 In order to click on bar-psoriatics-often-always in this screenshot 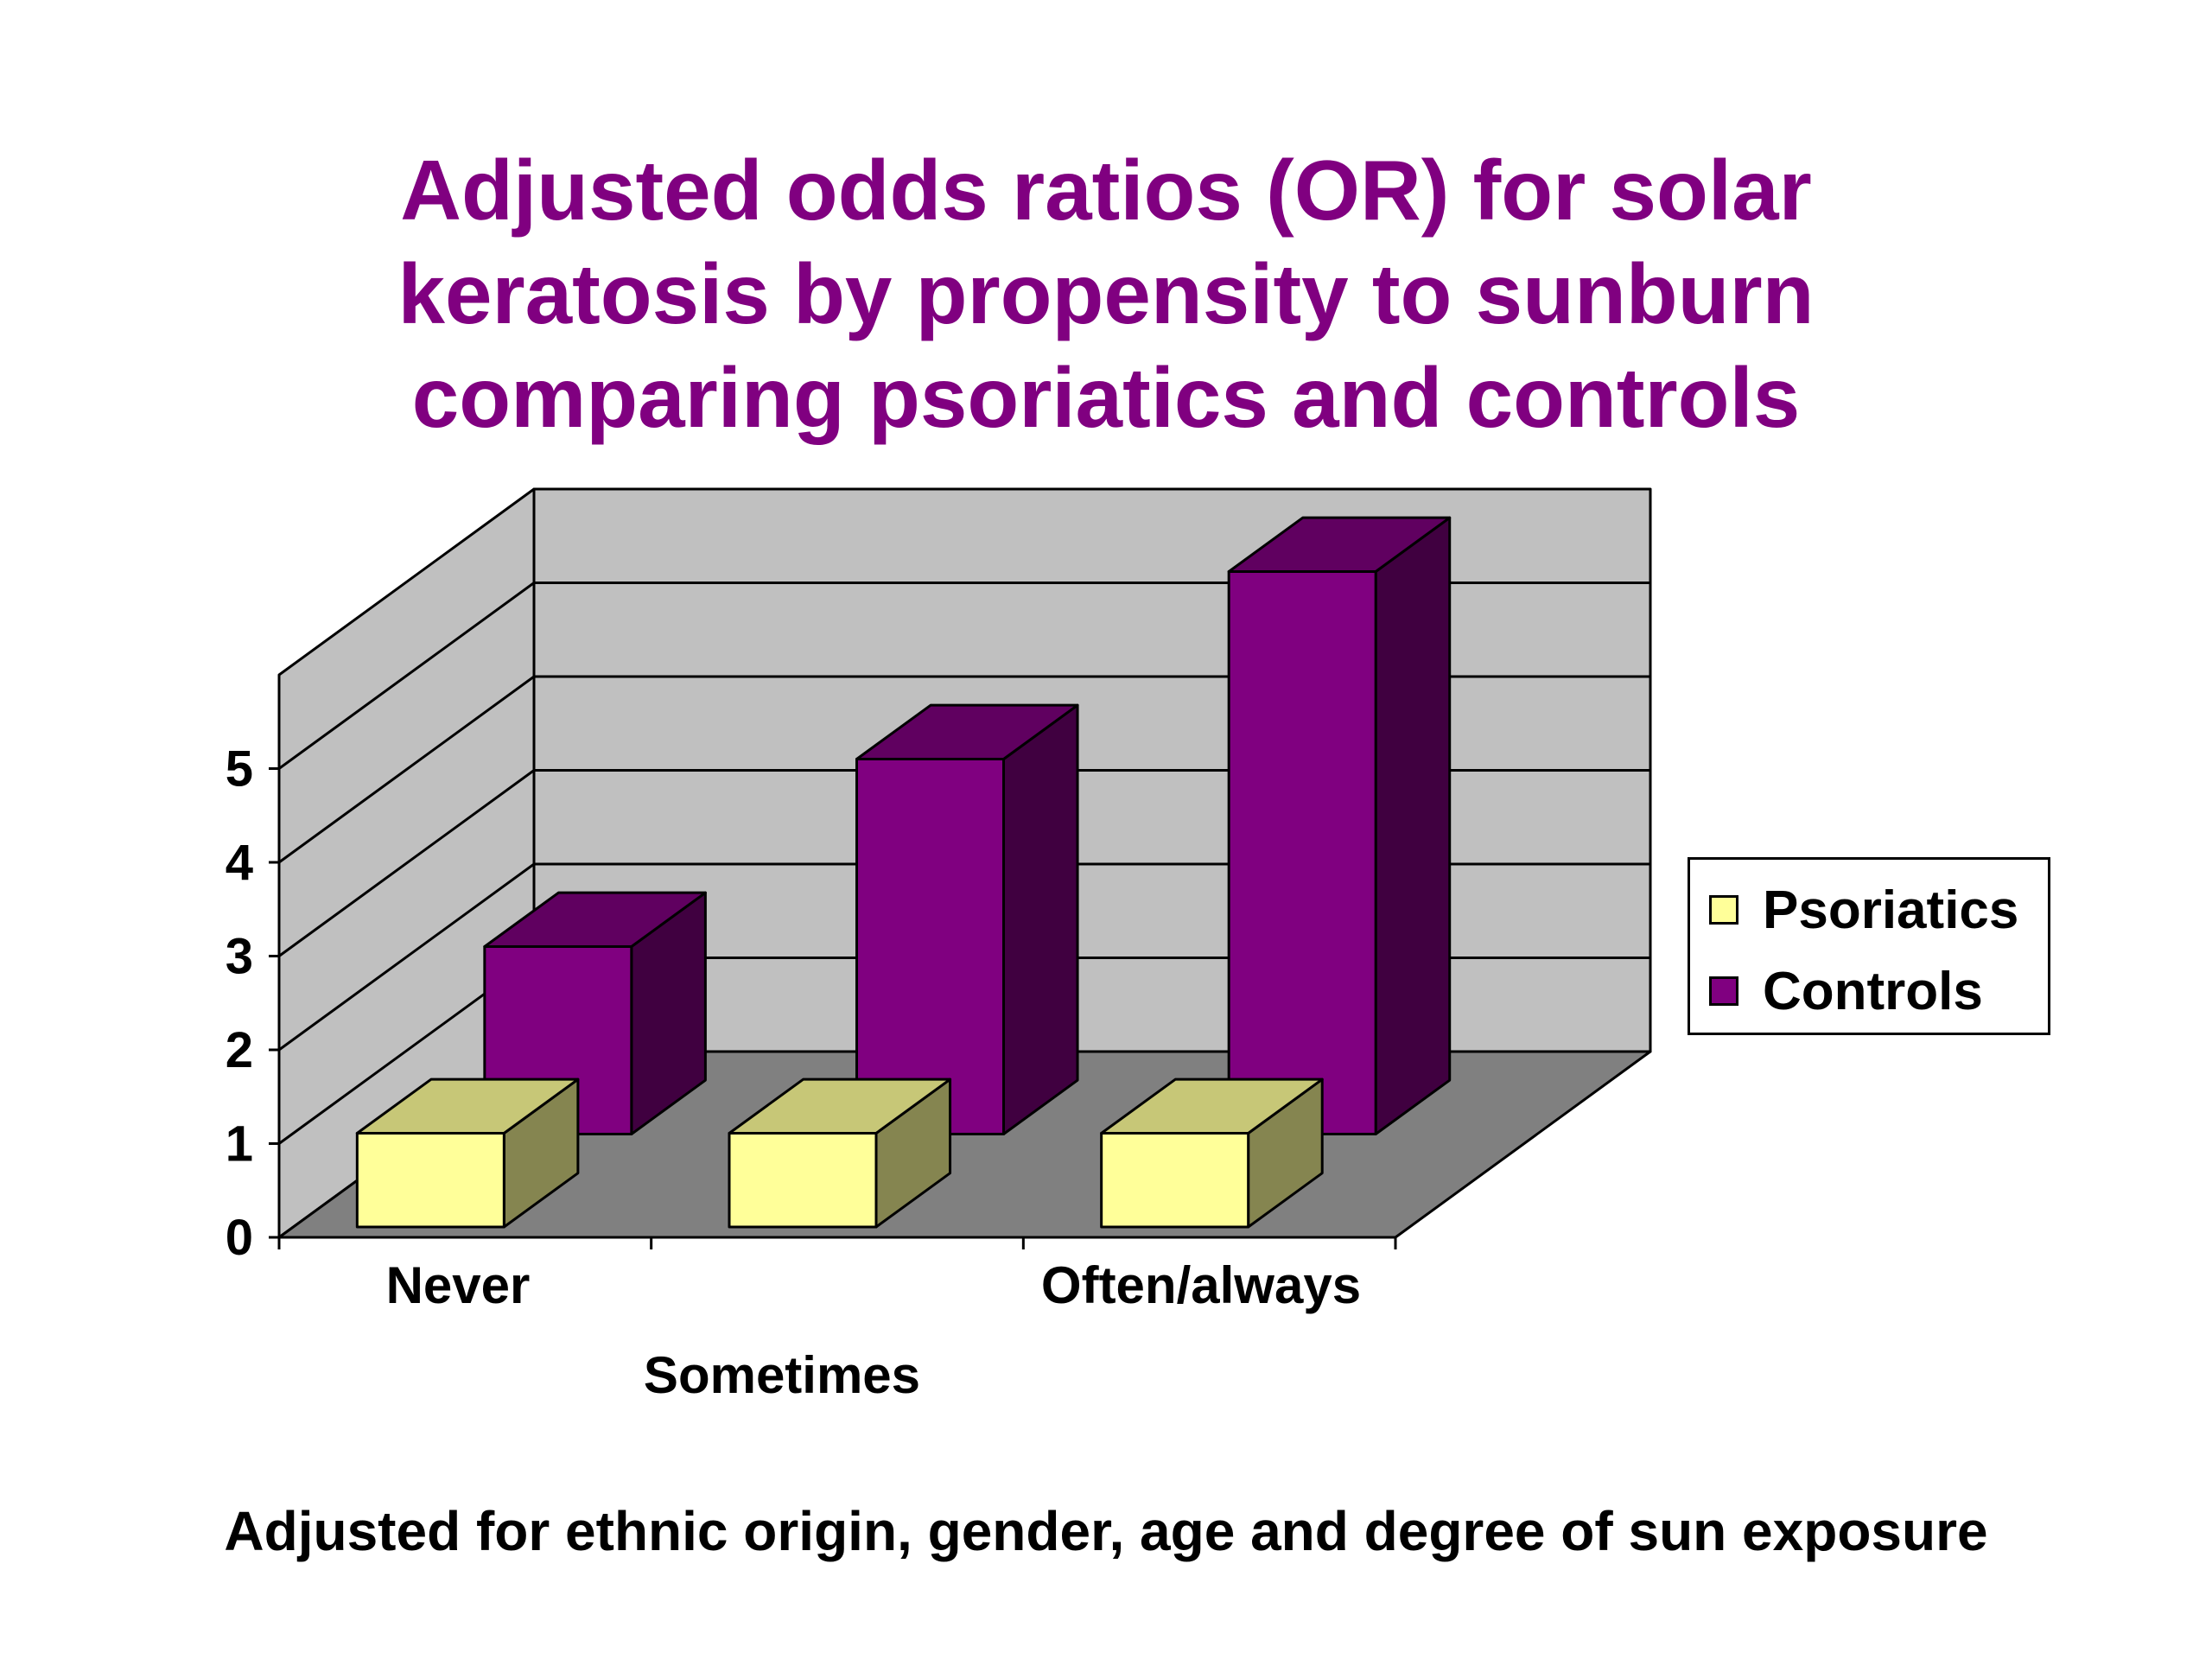, I will do `click(1175, 1180)`.